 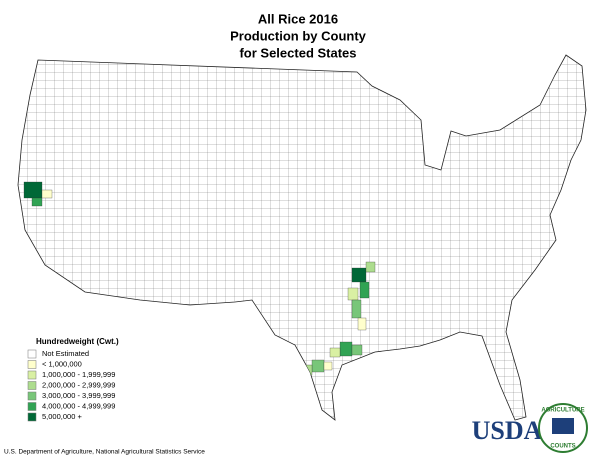 I want to click on usda-wordmark: USDA, so click(x=507, y=430).